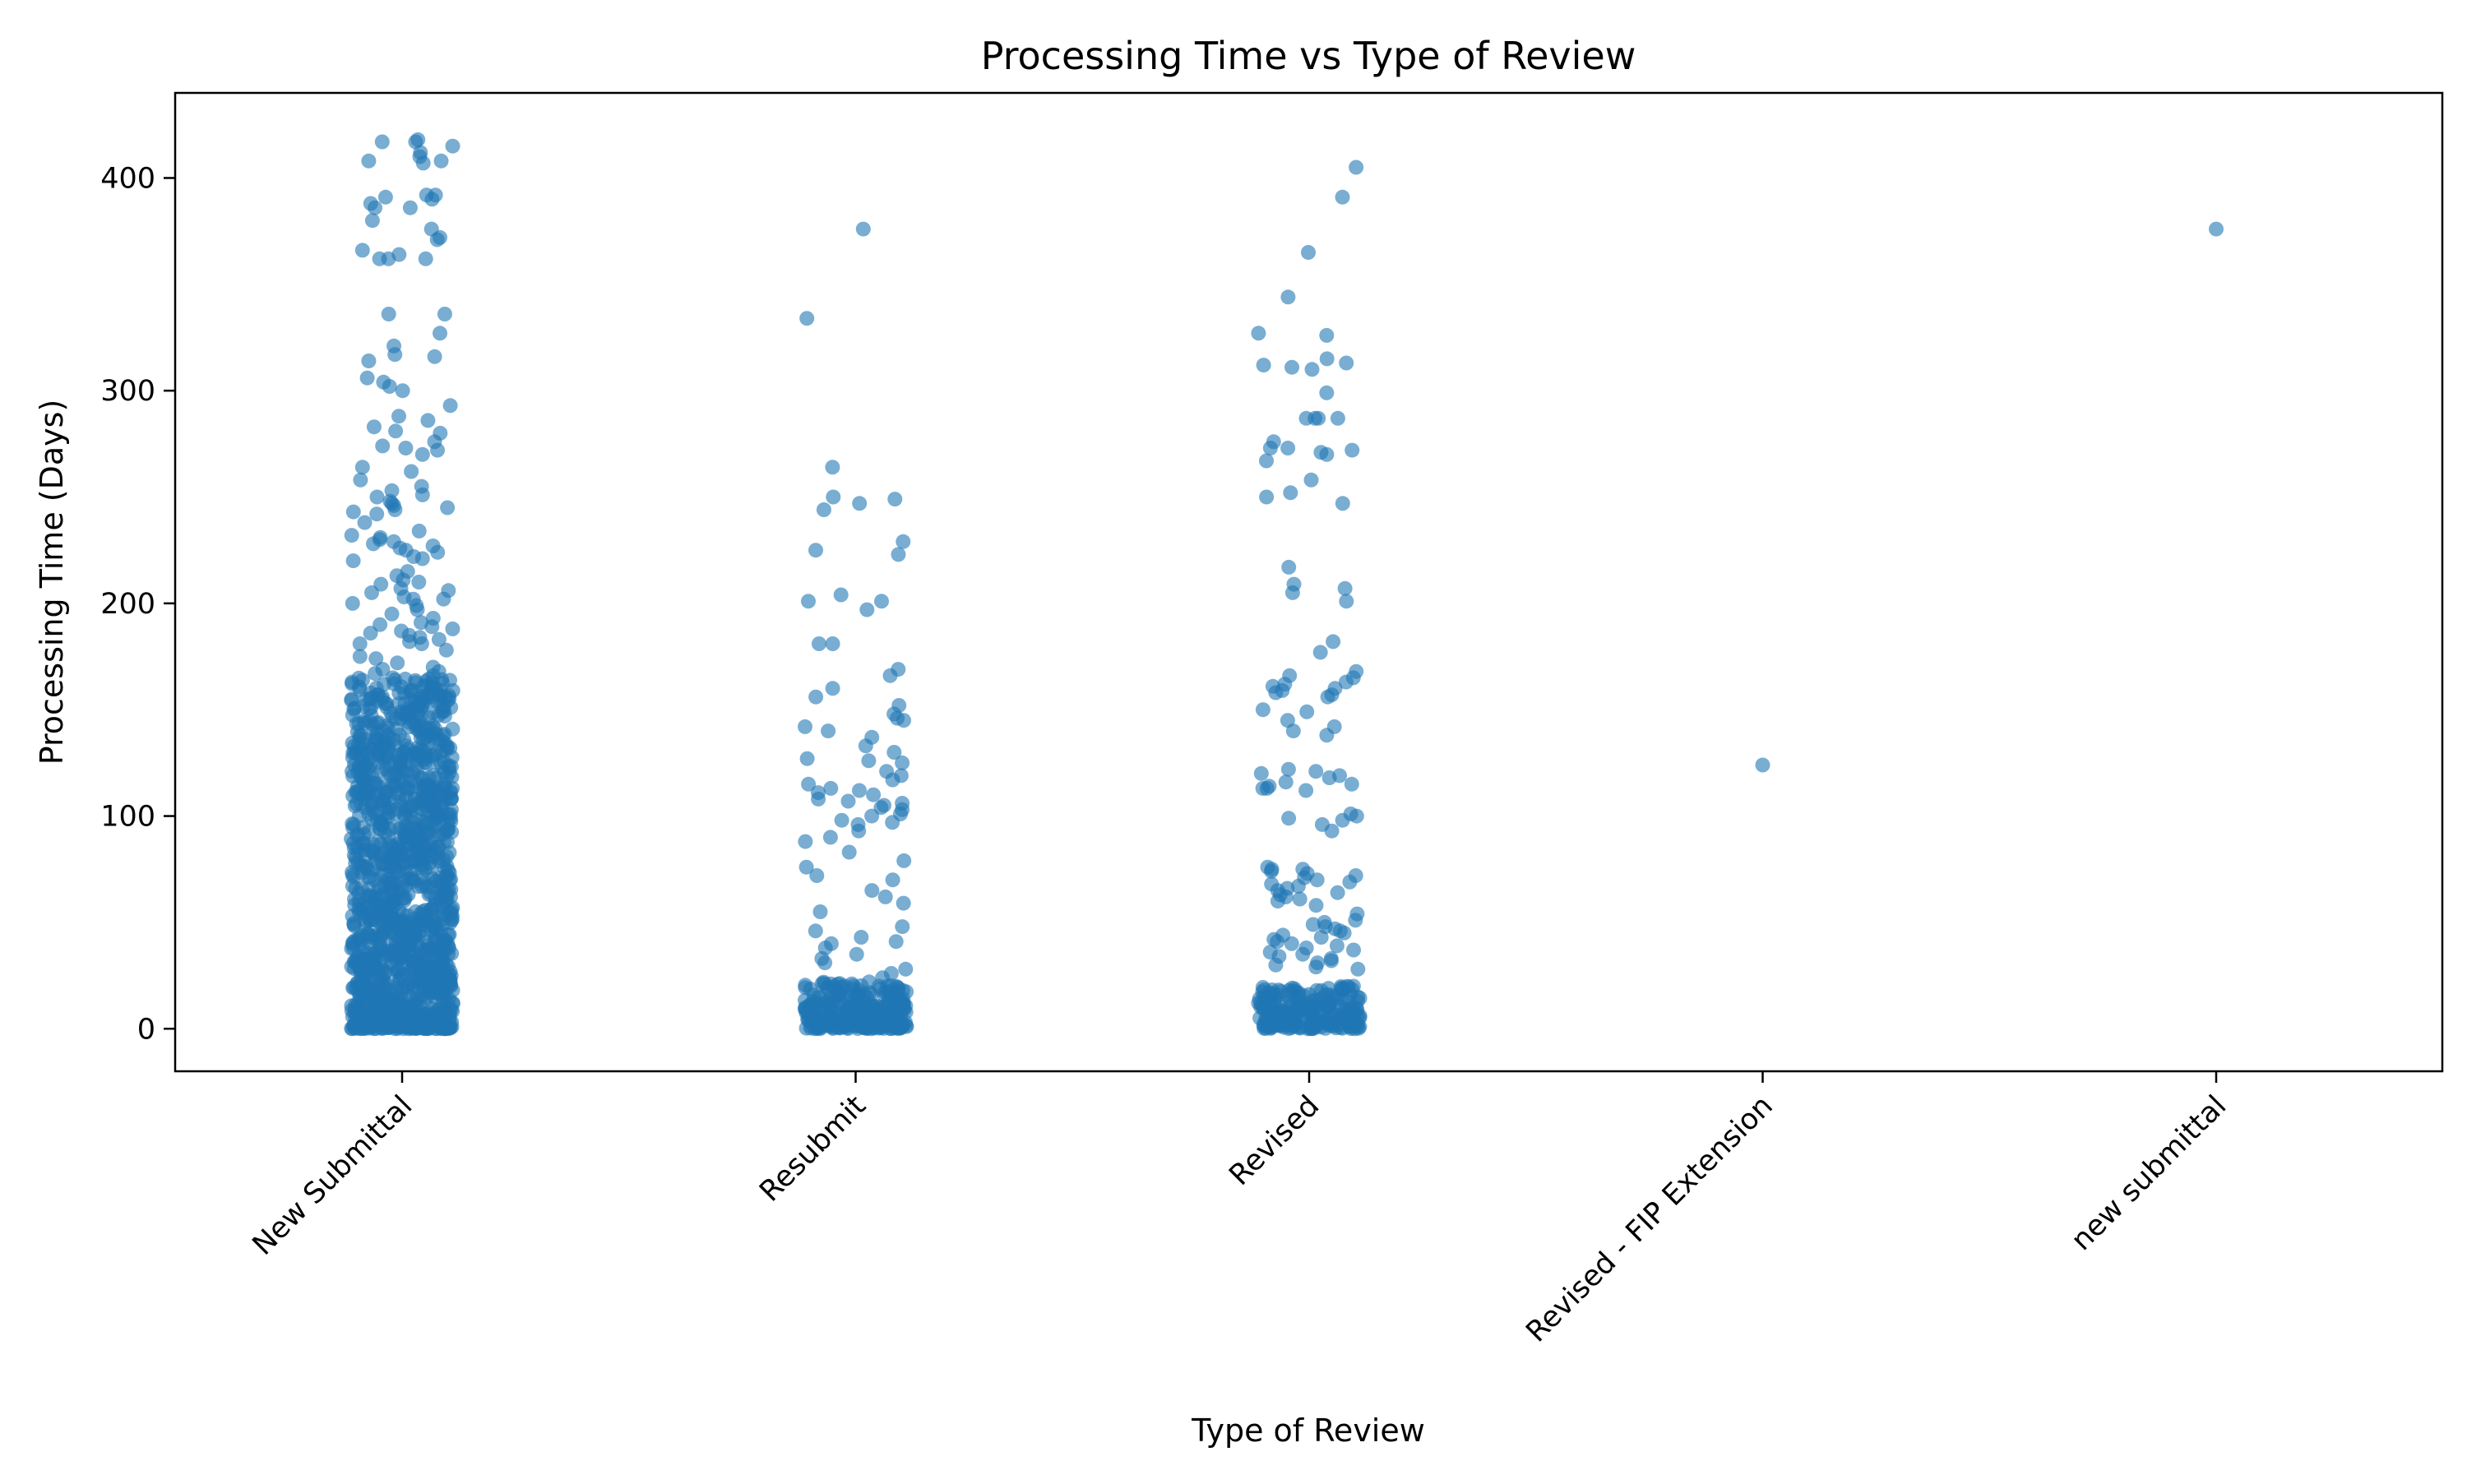 This screenshot has width=2467, height=1484. What do you see at coordinates (1308, 1430) in the screenshot?
I see `x-axis-label: Type of Review` at bounding box center [1308, 1430].